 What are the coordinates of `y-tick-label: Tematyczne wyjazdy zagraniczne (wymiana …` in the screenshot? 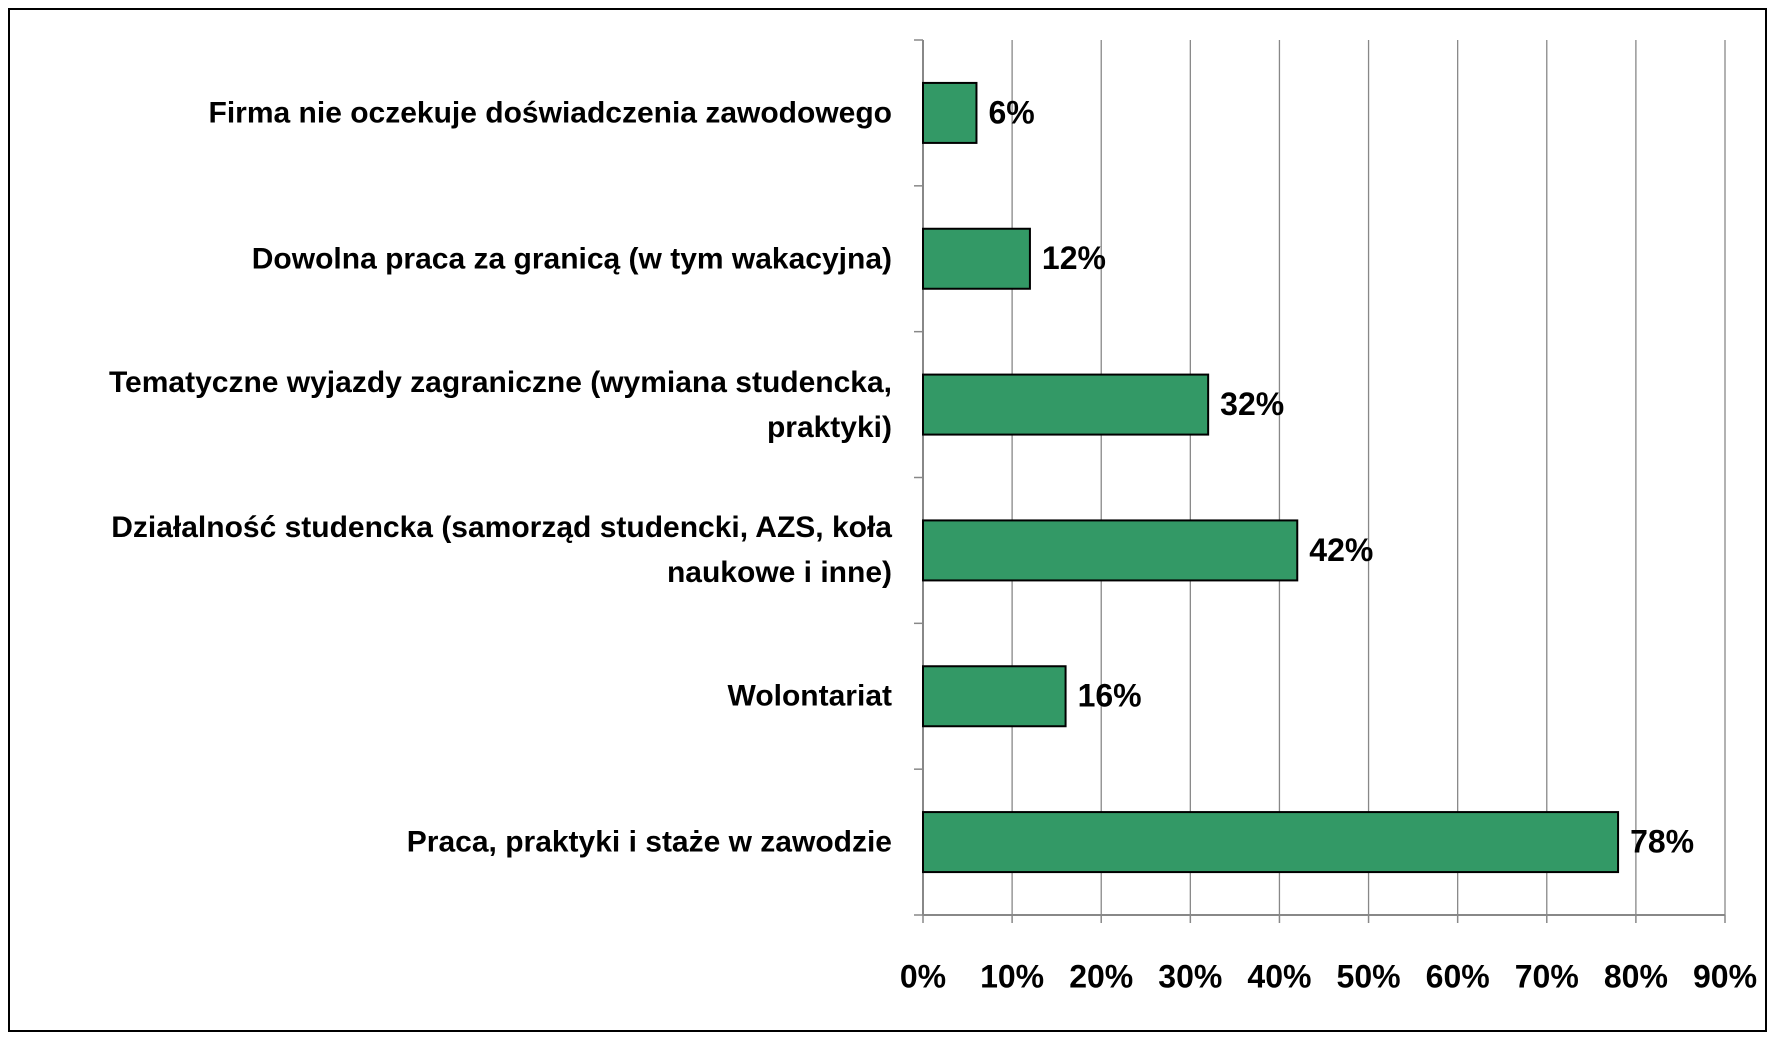 It's located at (500, 404).